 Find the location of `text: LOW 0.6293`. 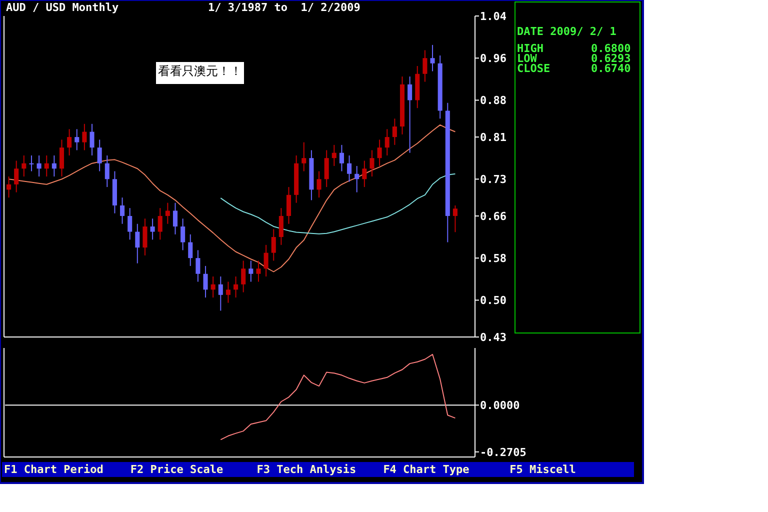

text: LOW 0.6293 is located at coordinates (574, 58).